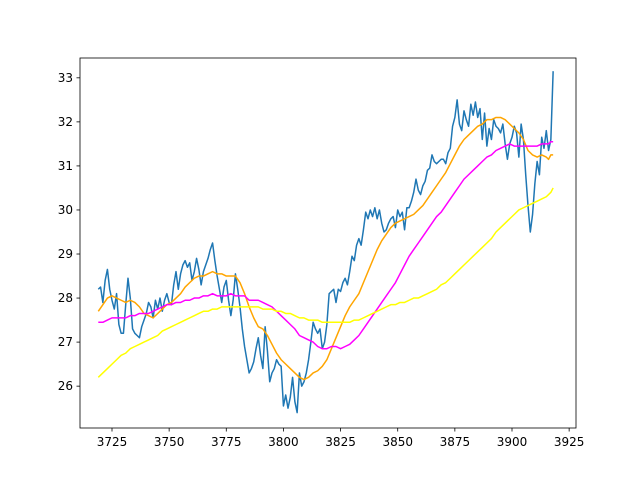 The height and width of the screenshot is (480, 640). Describe the element at coordinates (65, 254) in the screenshot. I see `y-tick-label: 29` at that location.